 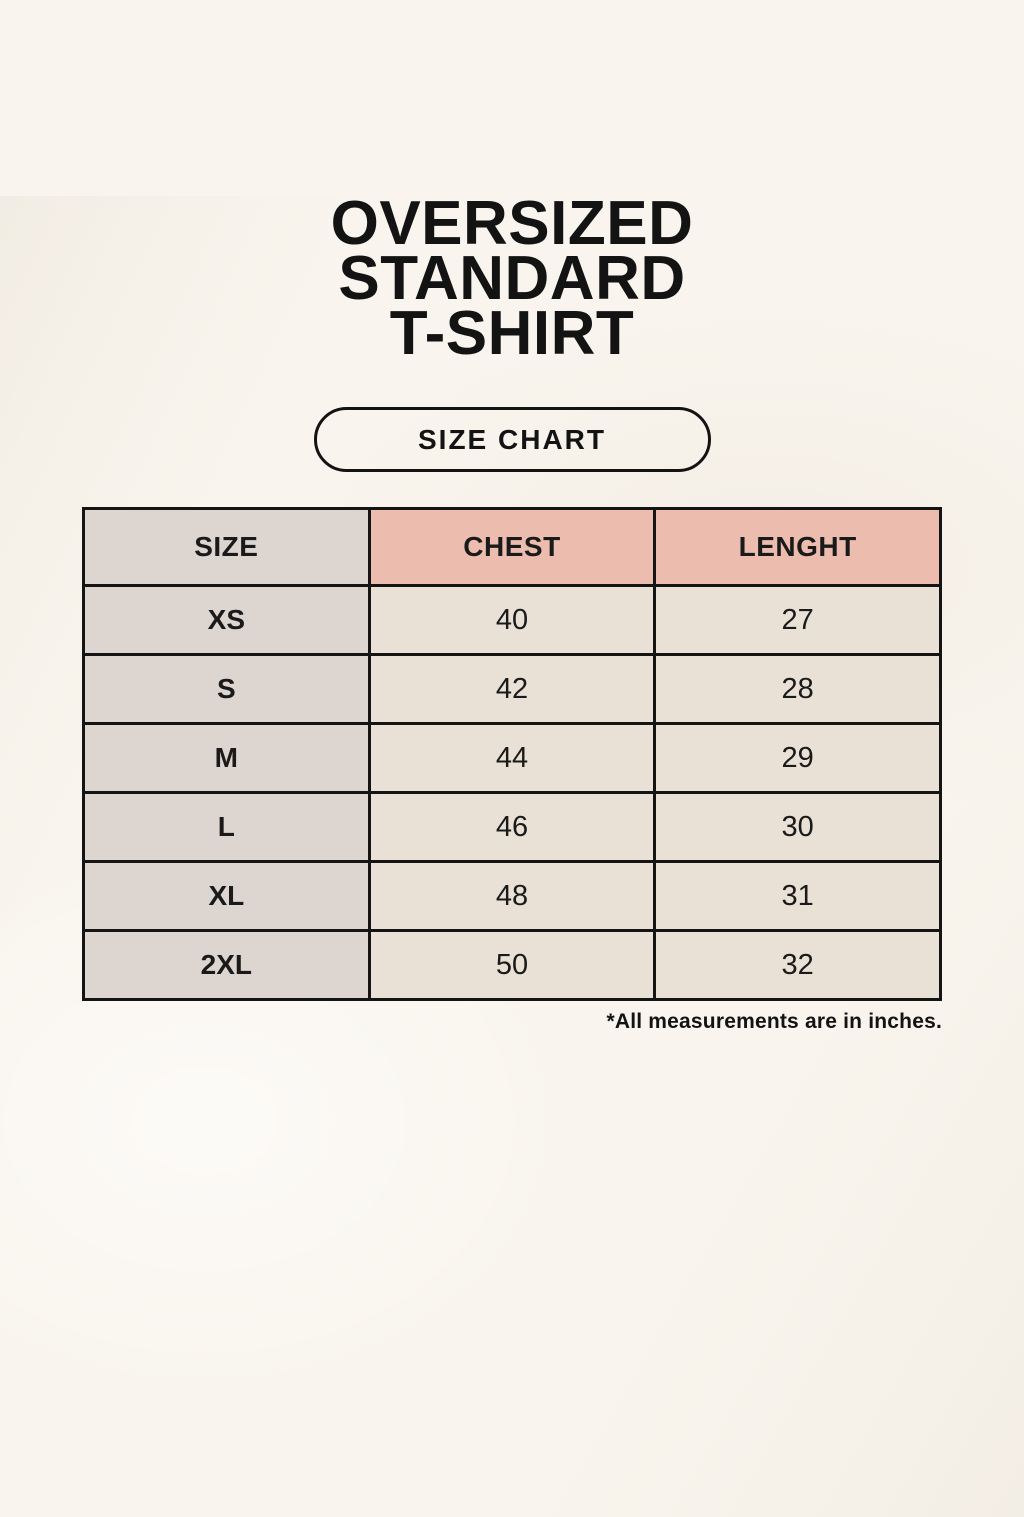 I want to click on size-chart-table-header: SIZE CHEST LENGHT, so click(x=512, y=547).